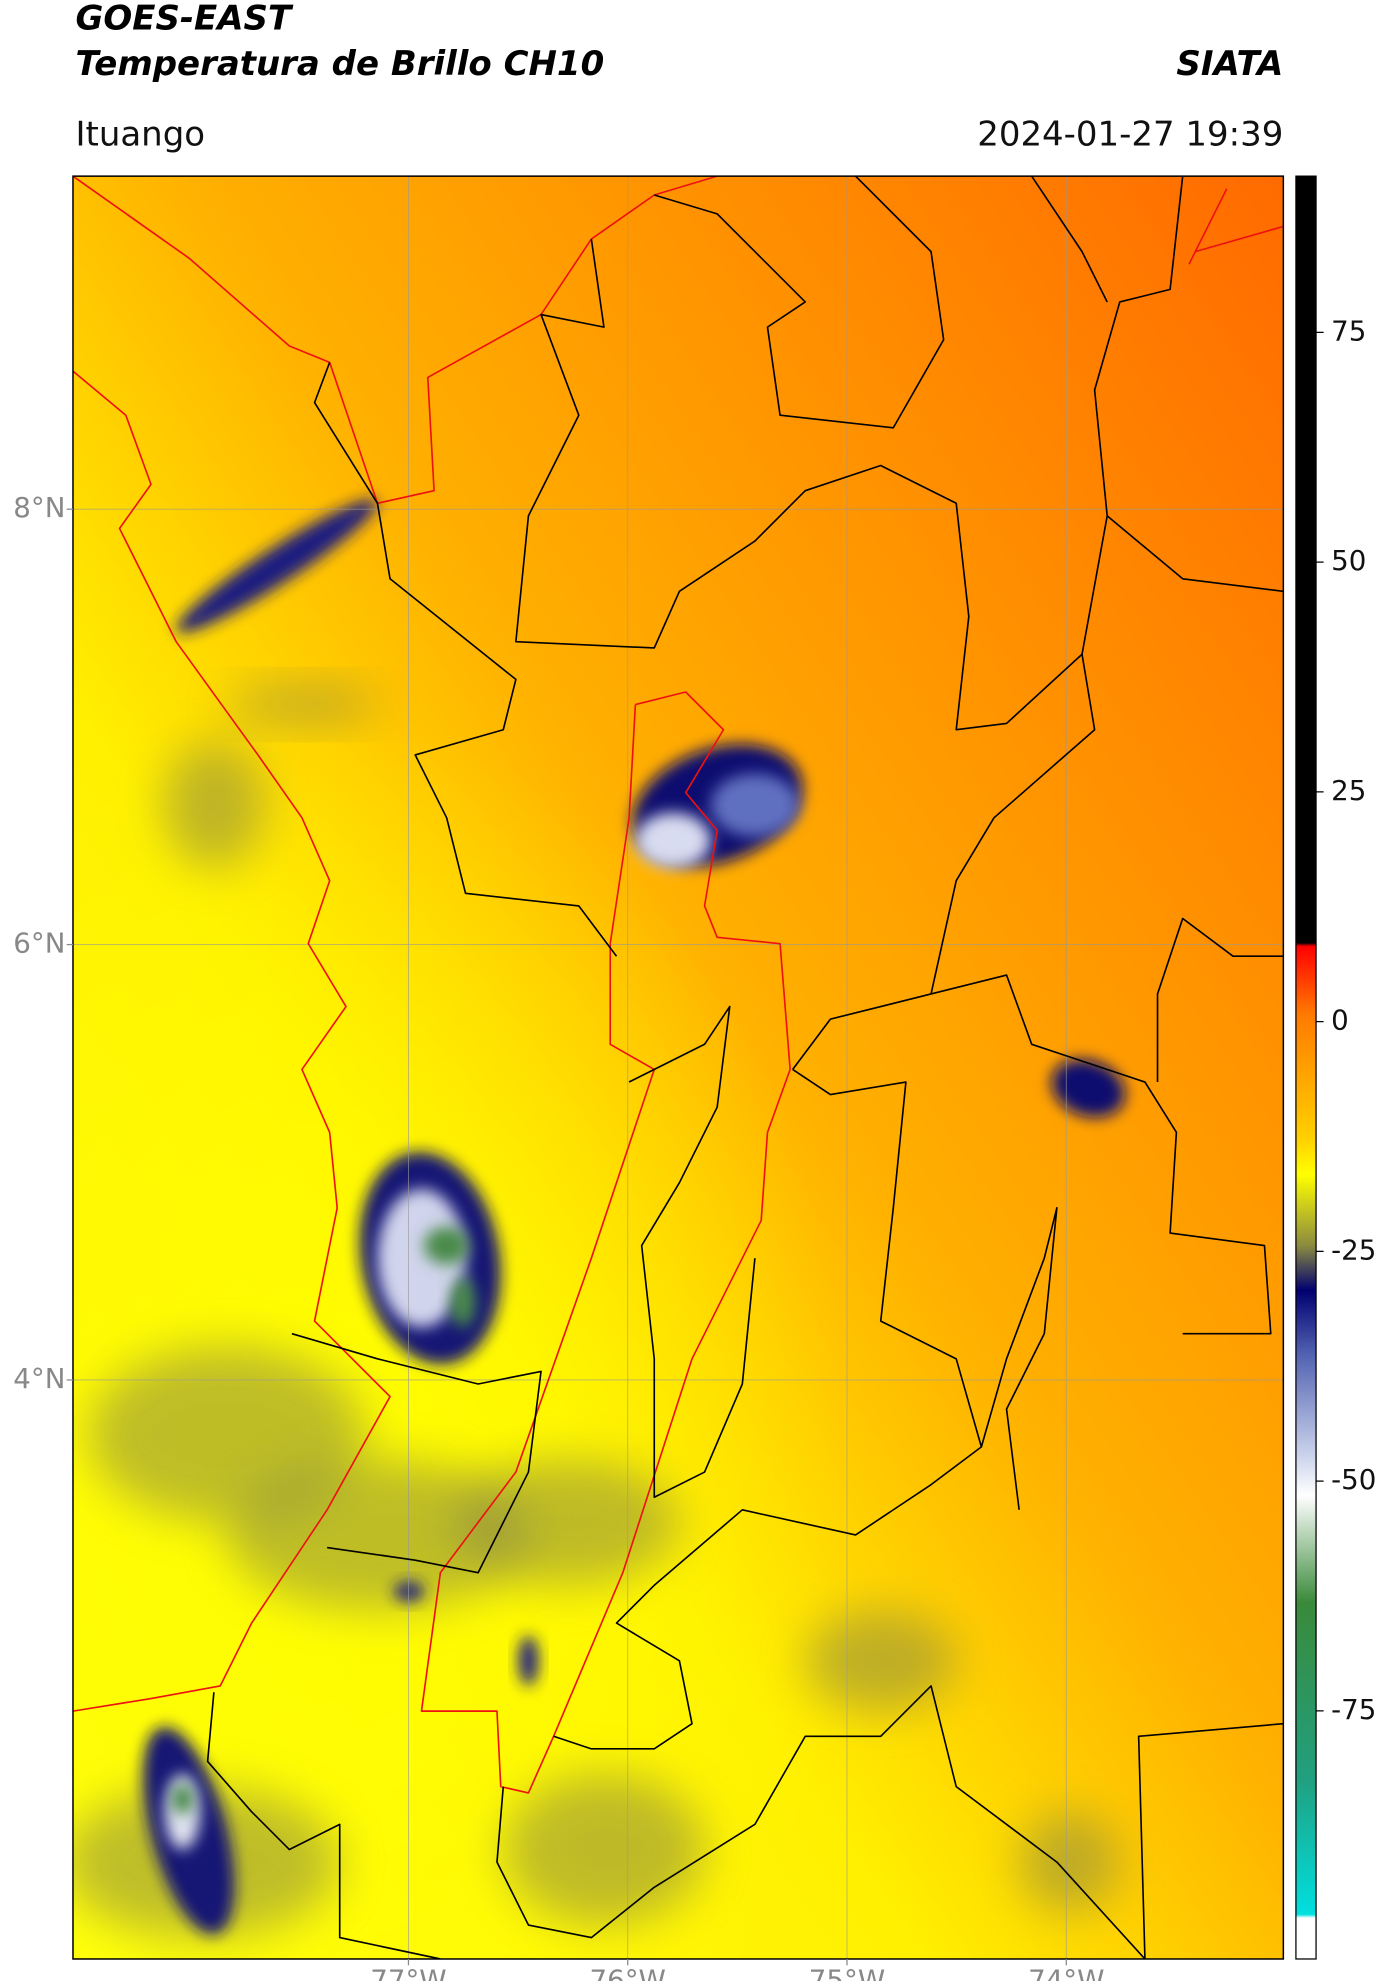 The image size is (1384, 1981). What do you see at coordinates (39, 507) in the screenshot?
I see `lat-tick-label: 8°N` at bounding box center [39, 507].